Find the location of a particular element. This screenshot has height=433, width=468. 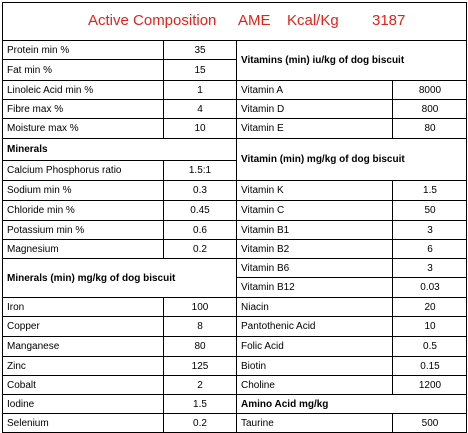

row-value: 1 is located at coordinates (199, 89).